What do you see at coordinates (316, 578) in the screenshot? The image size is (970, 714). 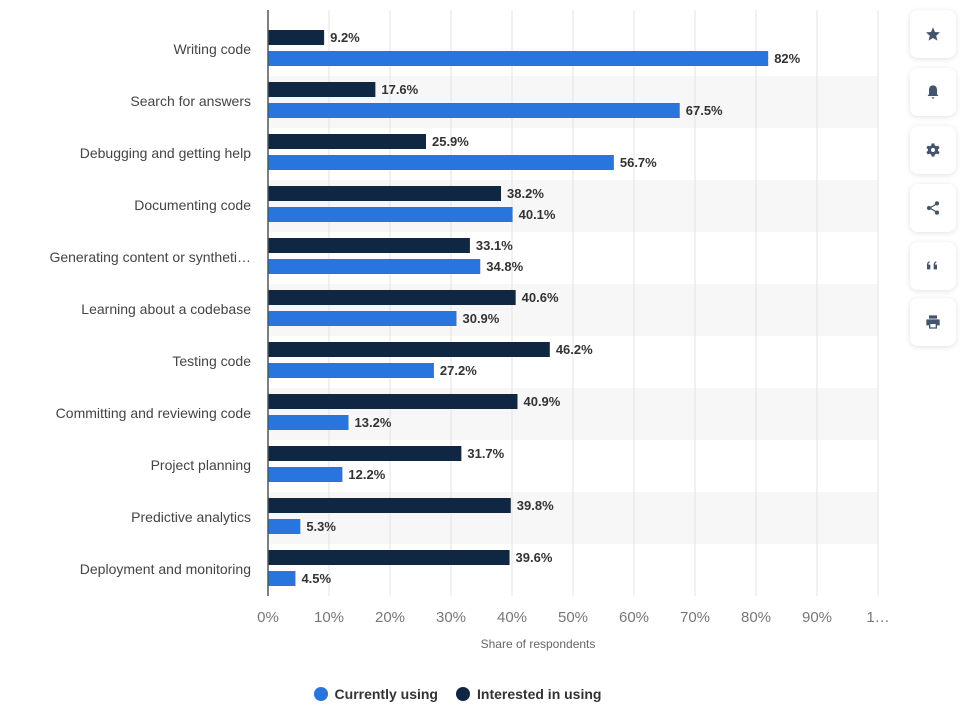 I see `data-label: 4.5%` at bounding box center [316, 578].